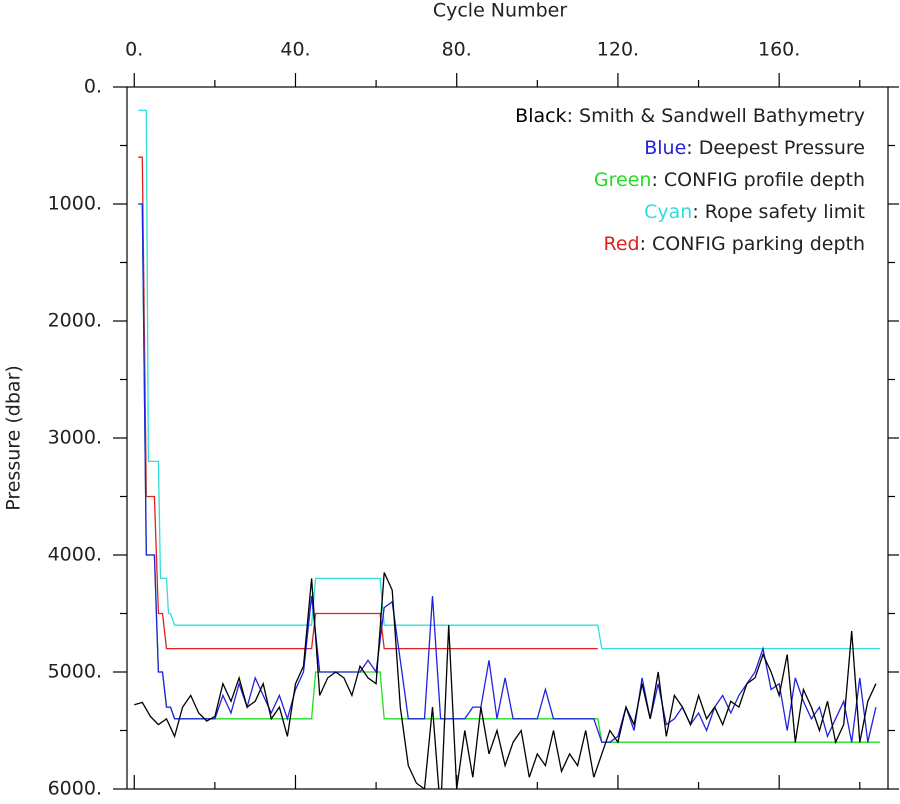 The width and height of the screenshot is (900, 804). I want to click on y-tick-label: 2000., so click(75, 321).